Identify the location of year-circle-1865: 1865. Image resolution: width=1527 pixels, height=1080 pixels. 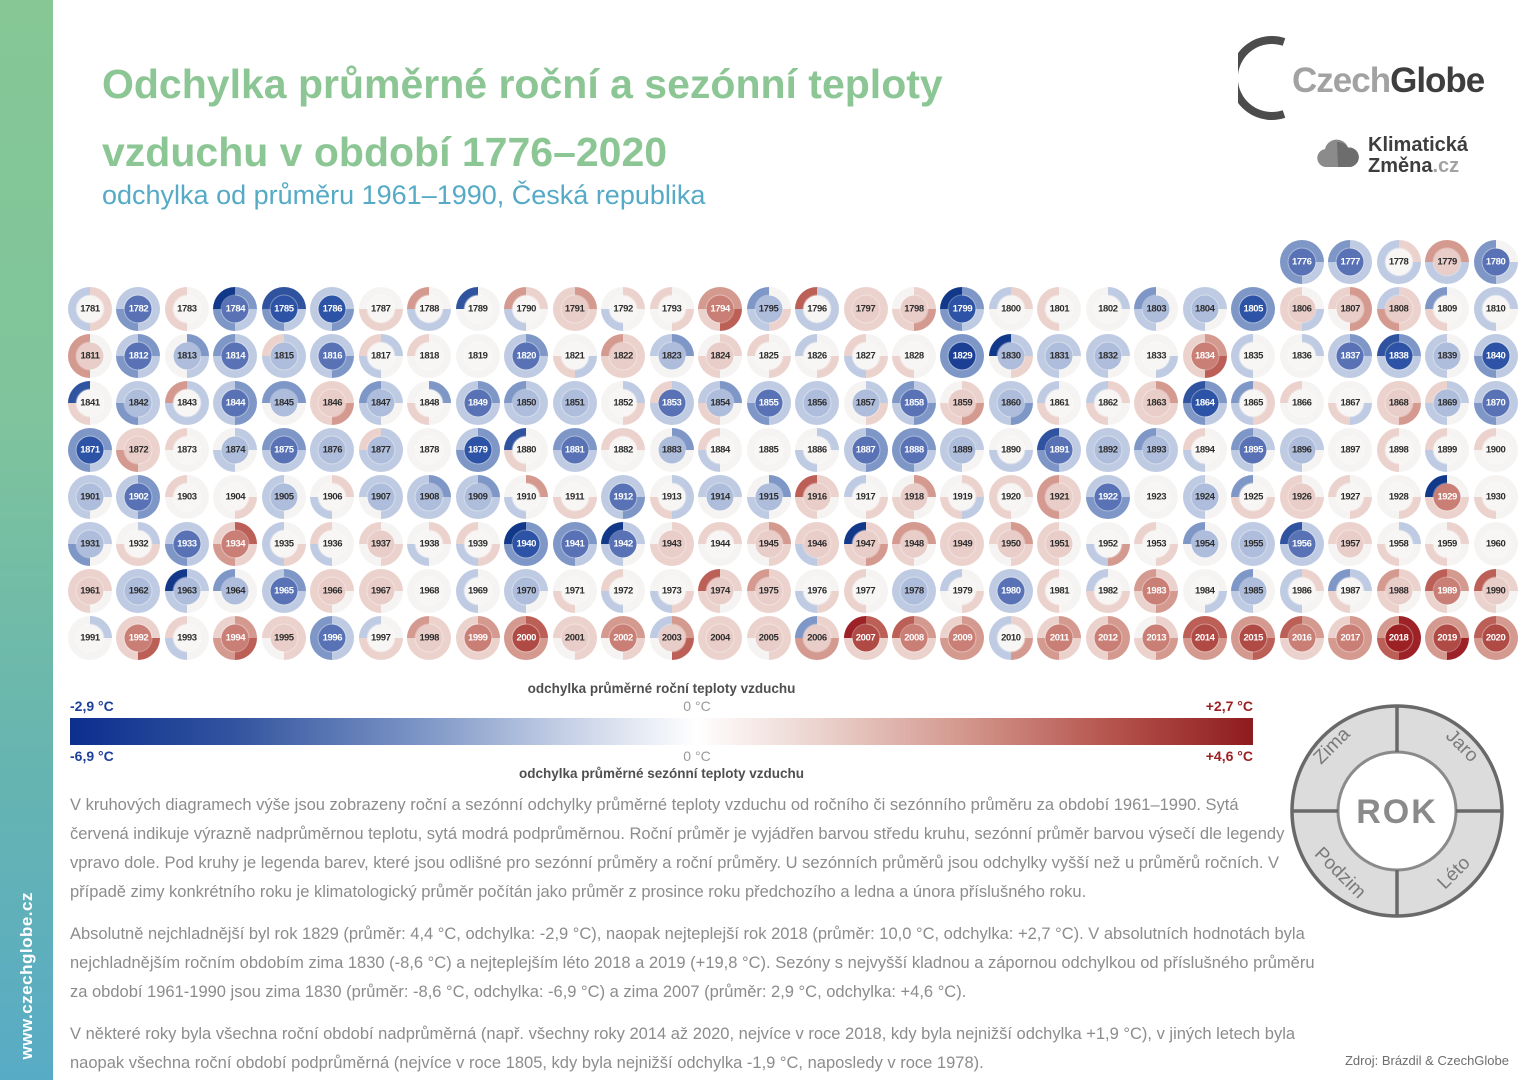
(1253, 403).